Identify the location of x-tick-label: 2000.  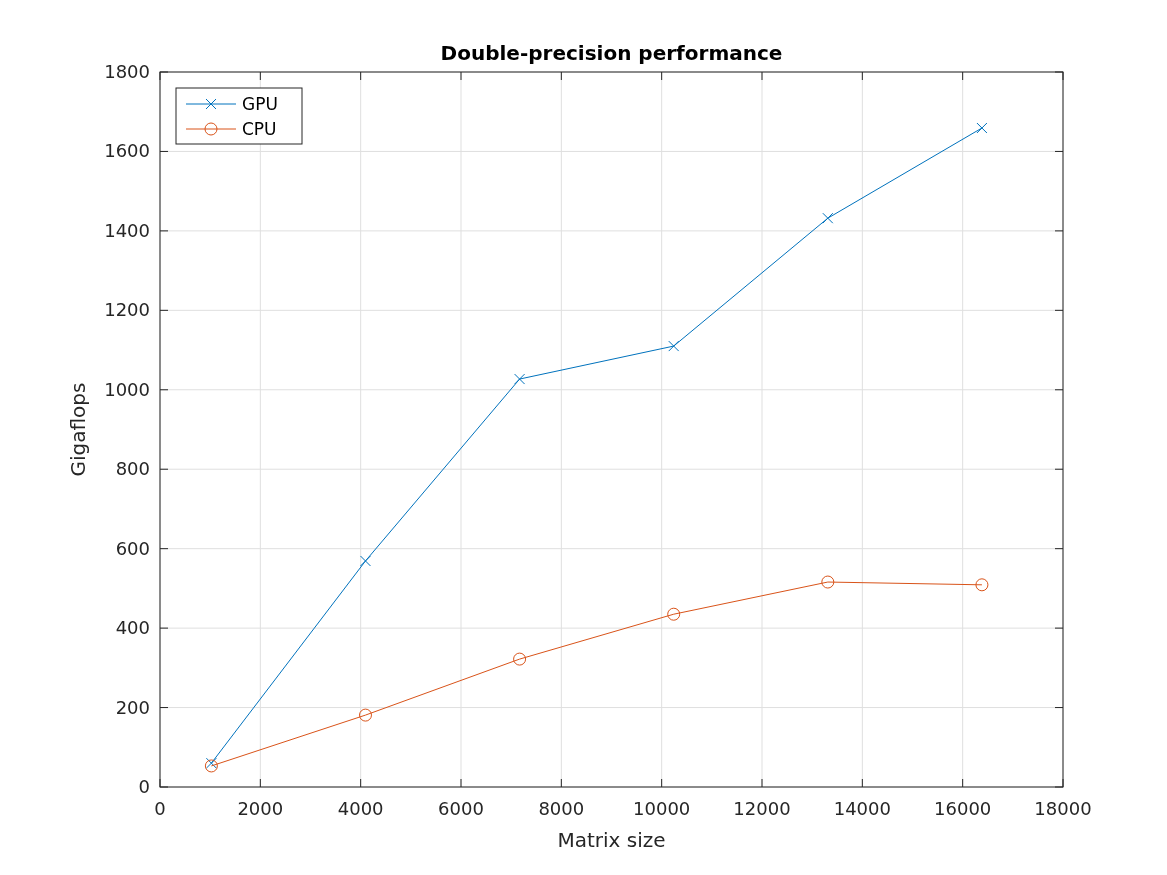
(260, 808).